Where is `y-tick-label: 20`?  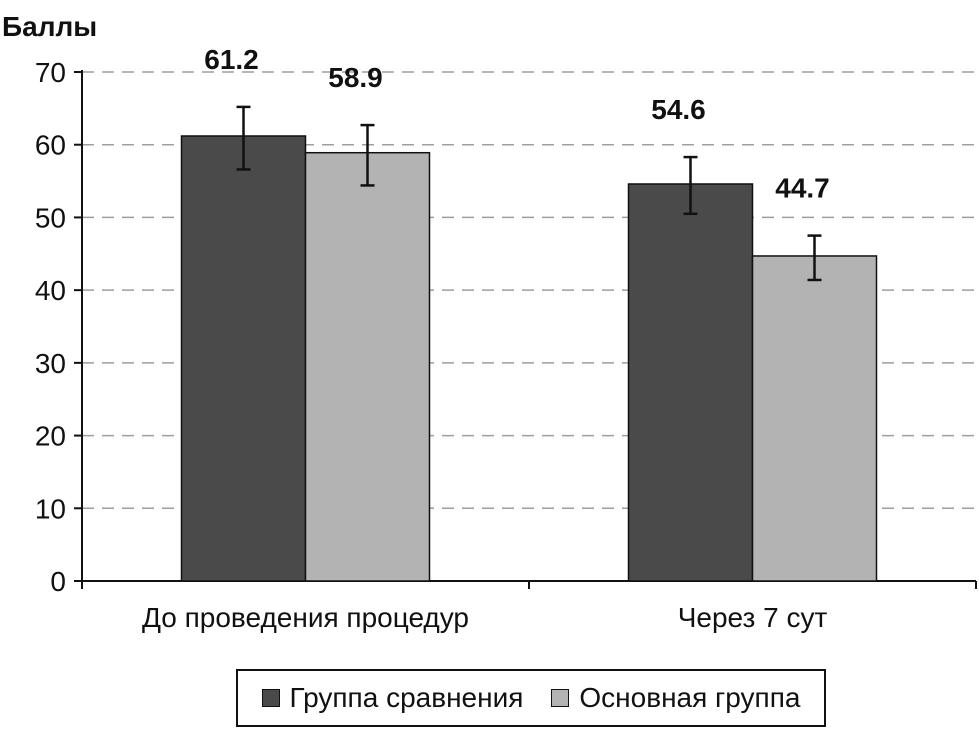
y-tick-label: 20 is located at coordinates (50, 436).